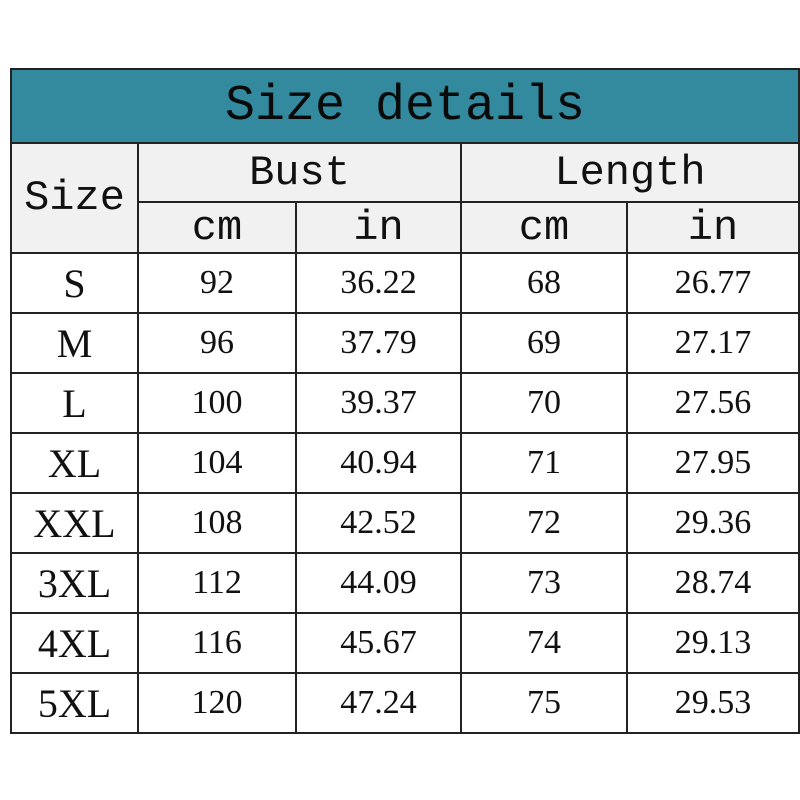 This screenshot has height=800, width=800. What do you see at coordinates (217, 343) in the screenshot?
I see `bust-cm-cell: 96` at bounding box center [217, 343].